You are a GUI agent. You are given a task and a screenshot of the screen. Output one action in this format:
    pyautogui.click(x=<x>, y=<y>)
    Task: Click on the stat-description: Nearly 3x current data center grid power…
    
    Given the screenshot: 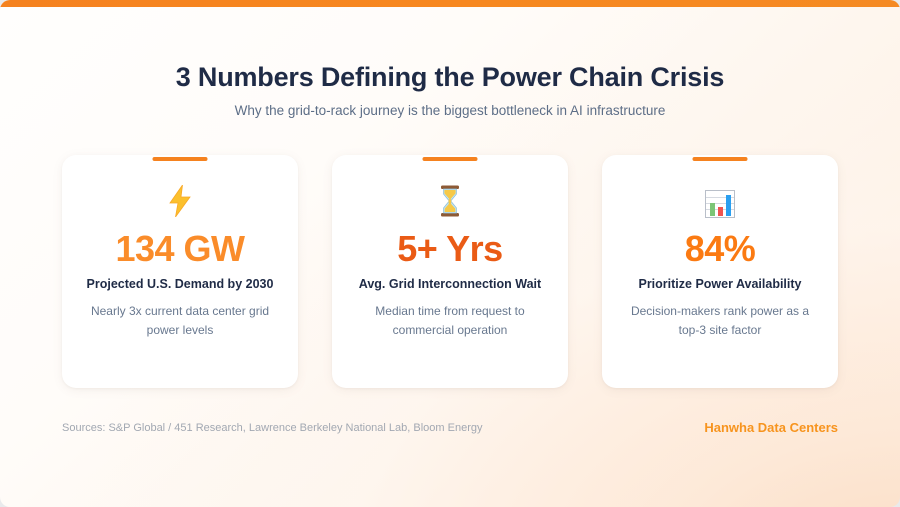 What is the action you would take?
    pyautogui.click(x=180, y=320)
    